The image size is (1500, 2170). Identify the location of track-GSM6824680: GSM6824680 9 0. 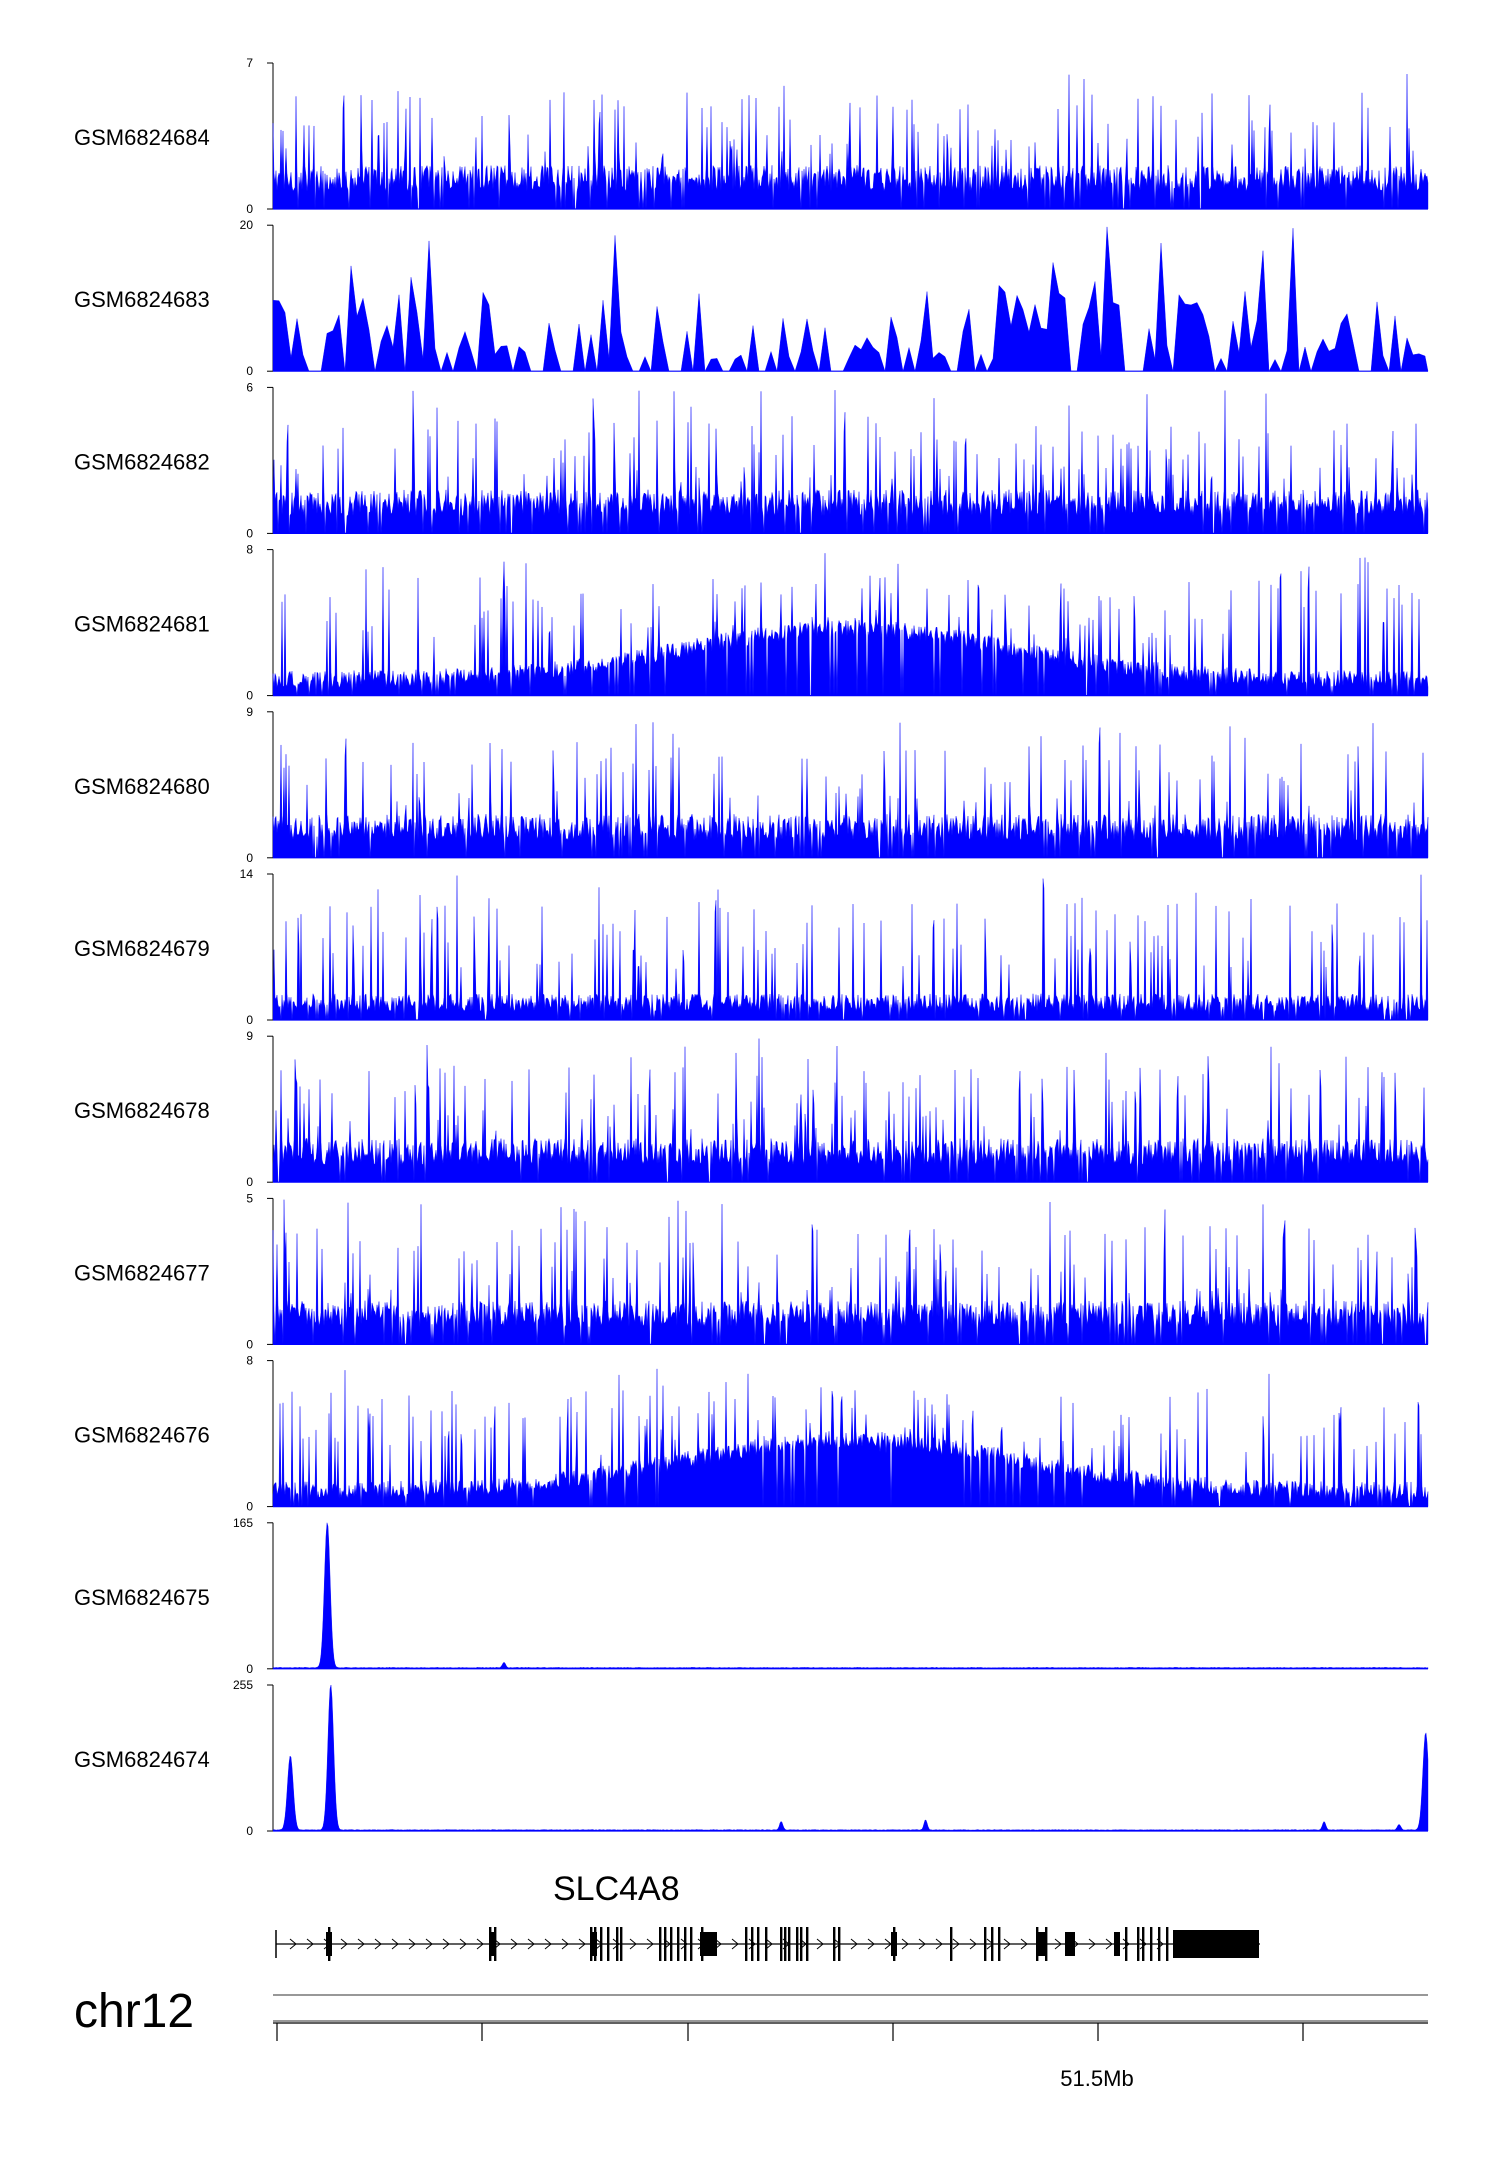
(751, 785).